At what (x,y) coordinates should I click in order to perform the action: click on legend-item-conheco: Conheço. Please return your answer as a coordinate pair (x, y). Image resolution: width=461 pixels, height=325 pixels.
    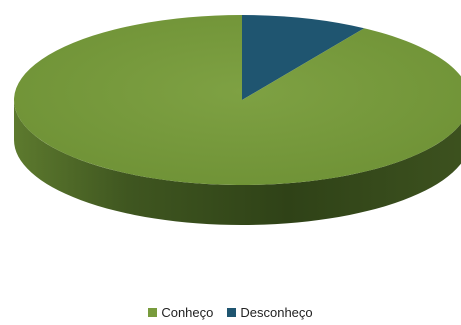
    Looking at the image, I should click on (180, 312).